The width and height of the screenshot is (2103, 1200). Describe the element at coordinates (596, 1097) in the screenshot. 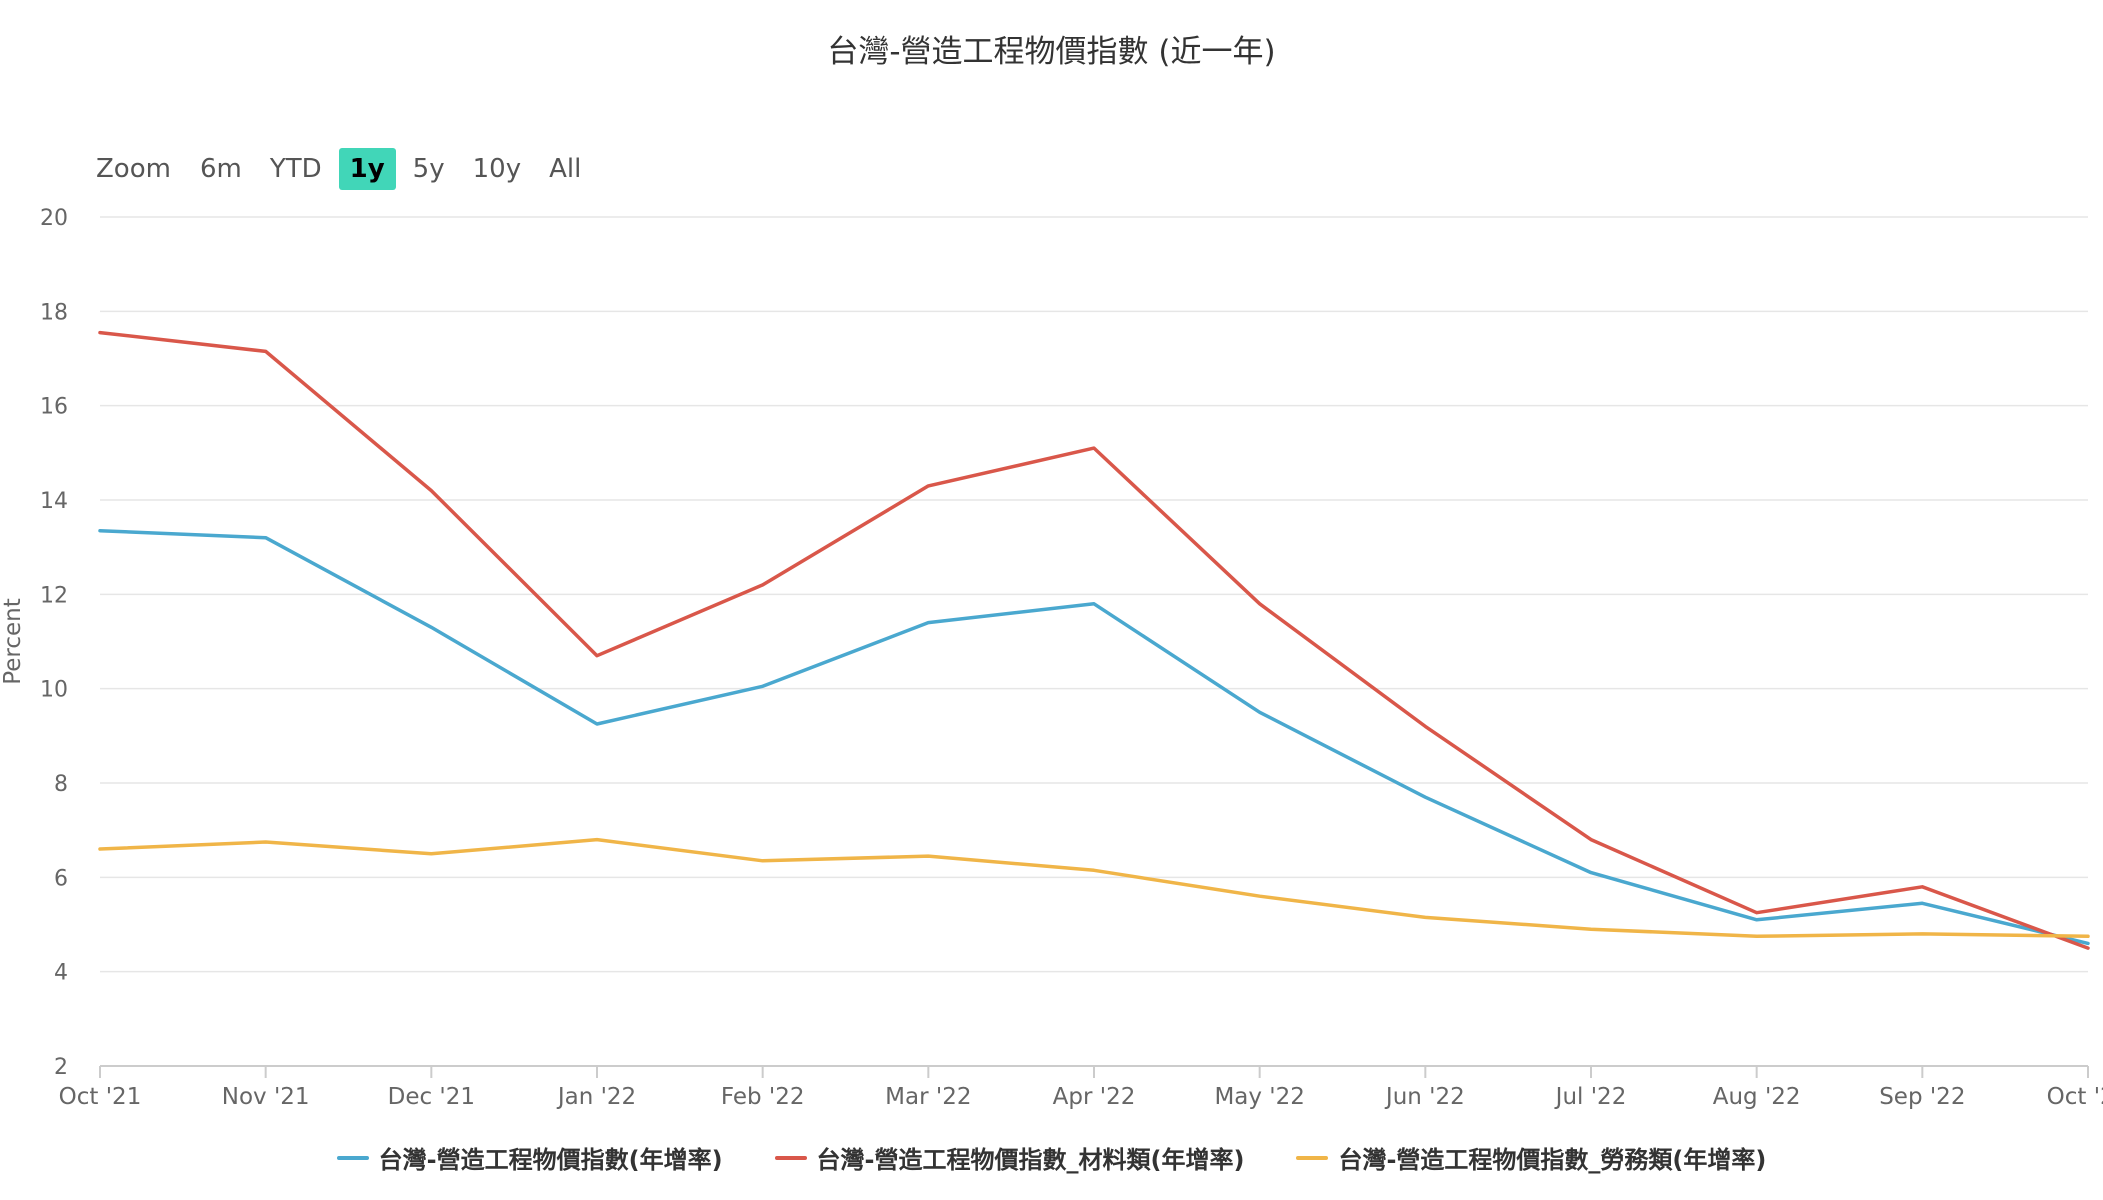

I see `x-tick-label: Jan '22` at that location.